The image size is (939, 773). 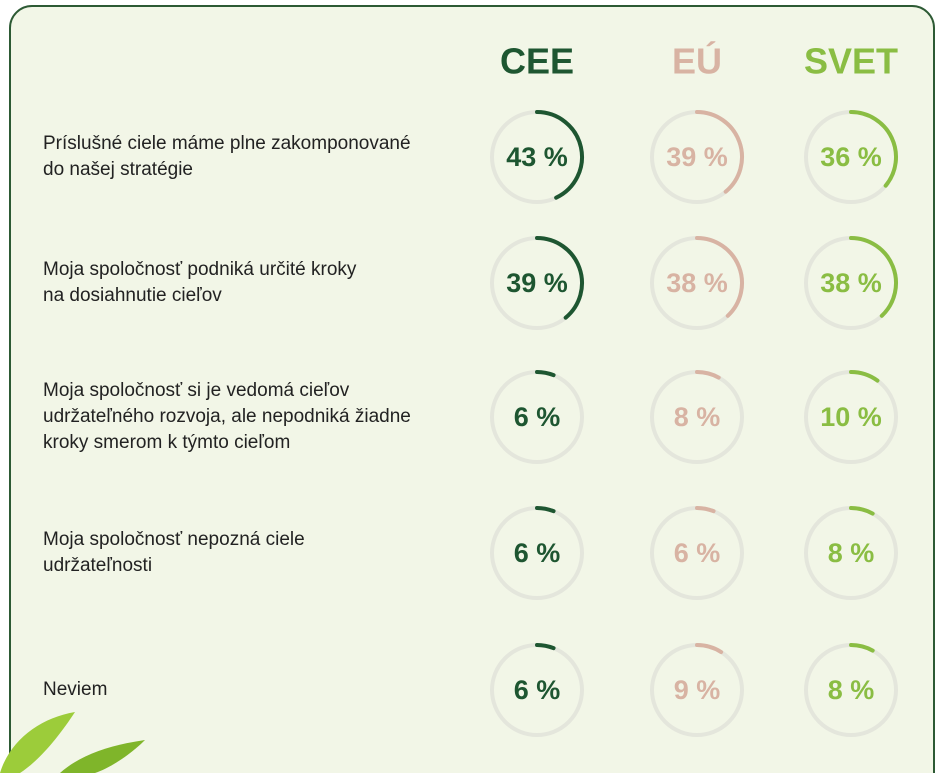 What do you see at coordinates (851, 417) in the screenshot?
I see `value-label: 10 %` at bounding box center [851, 417].